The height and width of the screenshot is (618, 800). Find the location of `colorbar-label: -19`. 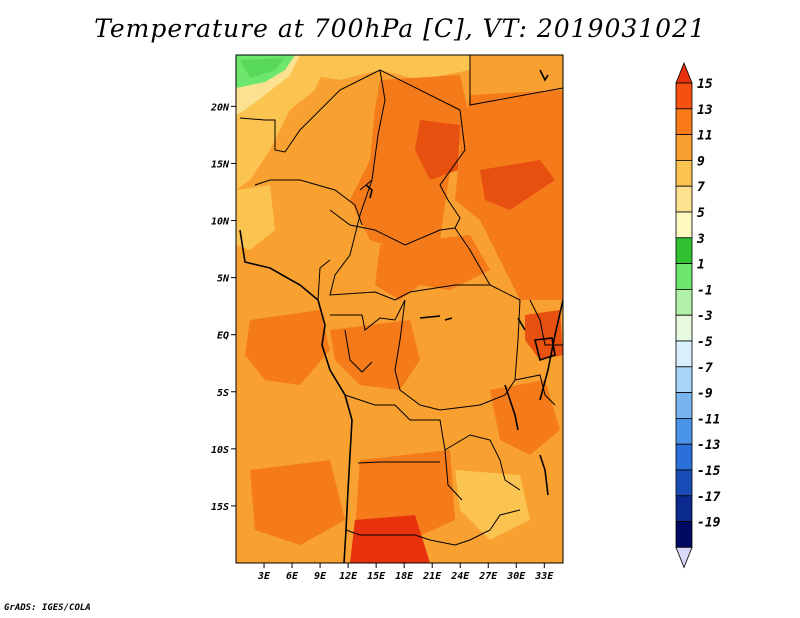

colorbar-label: -19 is located at coordinates (709, 523).